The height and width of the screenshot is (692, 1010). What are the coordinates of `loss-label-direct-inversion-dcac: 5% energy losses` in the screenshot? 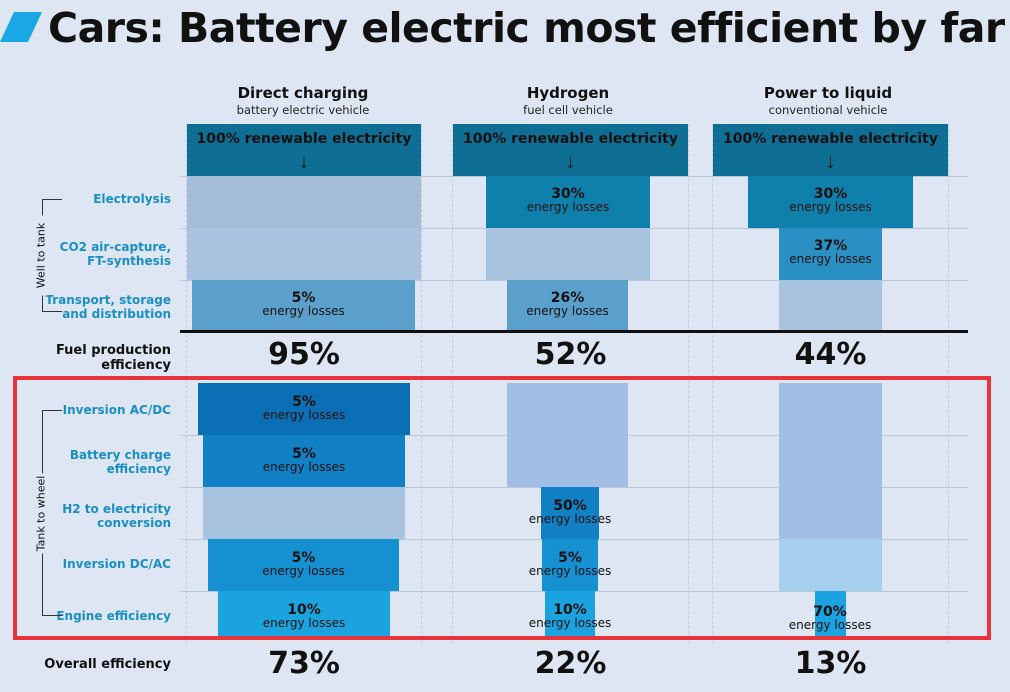 It's located at (303, 564).